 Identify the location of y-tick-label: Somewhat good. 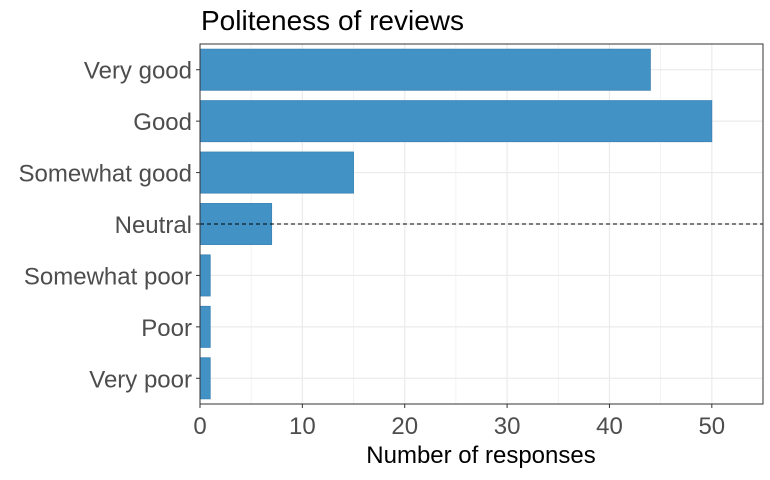
(105, 174).